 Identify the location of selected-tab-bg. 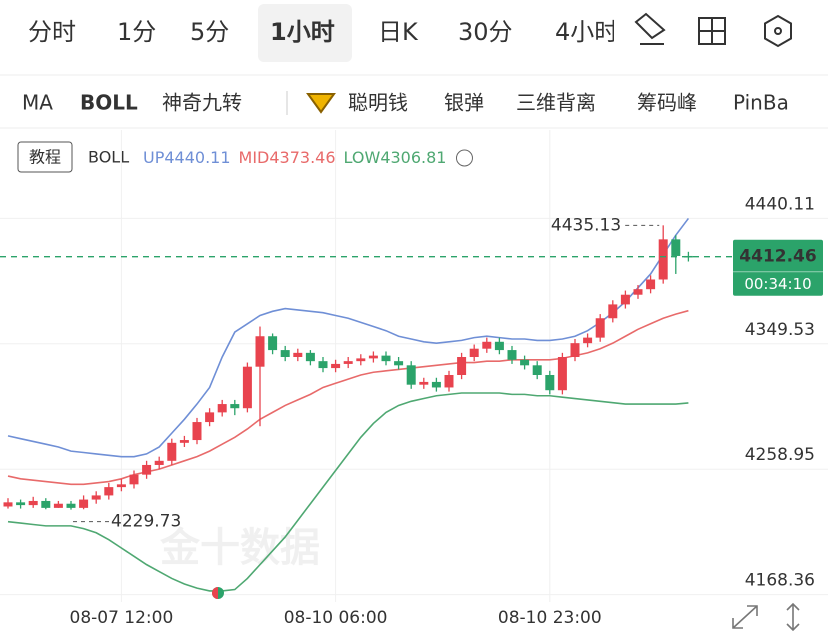
(305, 33).